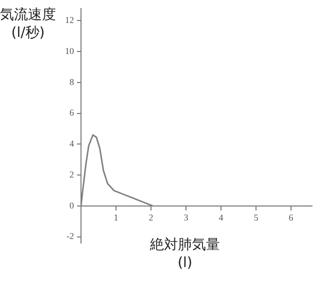  What do you see at coordinates (185, 254) in the screenshot?
I see `x-axis-title: 絶対肺気量 (l)` at bounding box center [185, 254].